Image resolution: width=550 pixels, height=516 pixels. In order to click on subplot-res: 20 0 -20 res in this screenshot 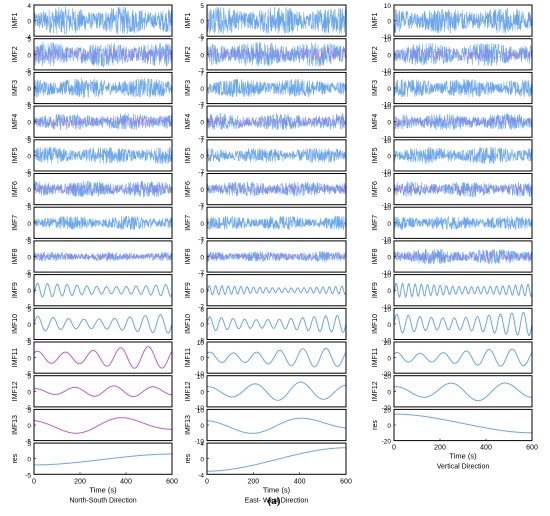, I will do `click(452, 426)`.